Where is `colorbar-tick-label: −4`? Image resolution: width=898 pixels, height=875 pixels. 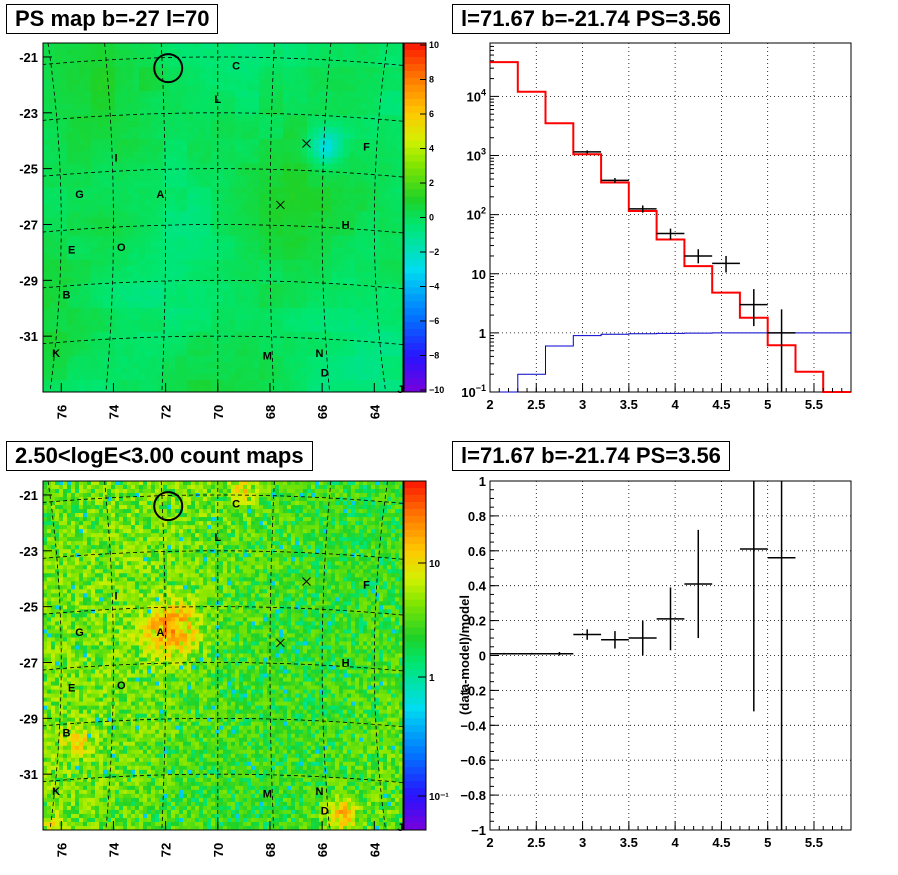
colorbar-tick-label: −4 is located at coordinates (434, 287).